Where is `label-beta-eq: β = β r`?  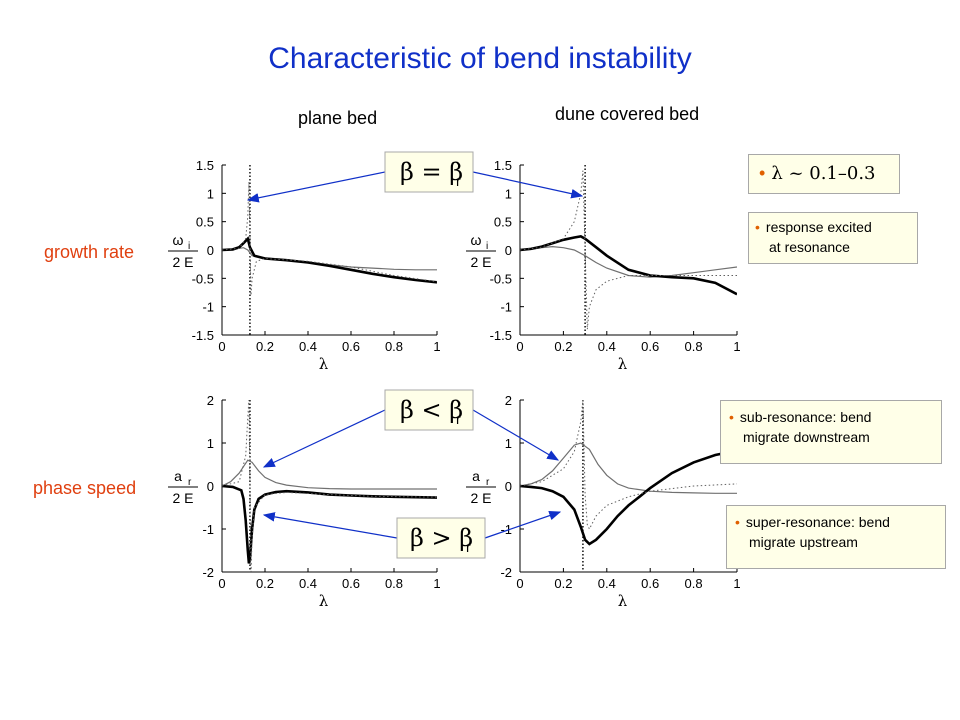
label-beta-eq: β = β r is located at coordinates (429, 172).